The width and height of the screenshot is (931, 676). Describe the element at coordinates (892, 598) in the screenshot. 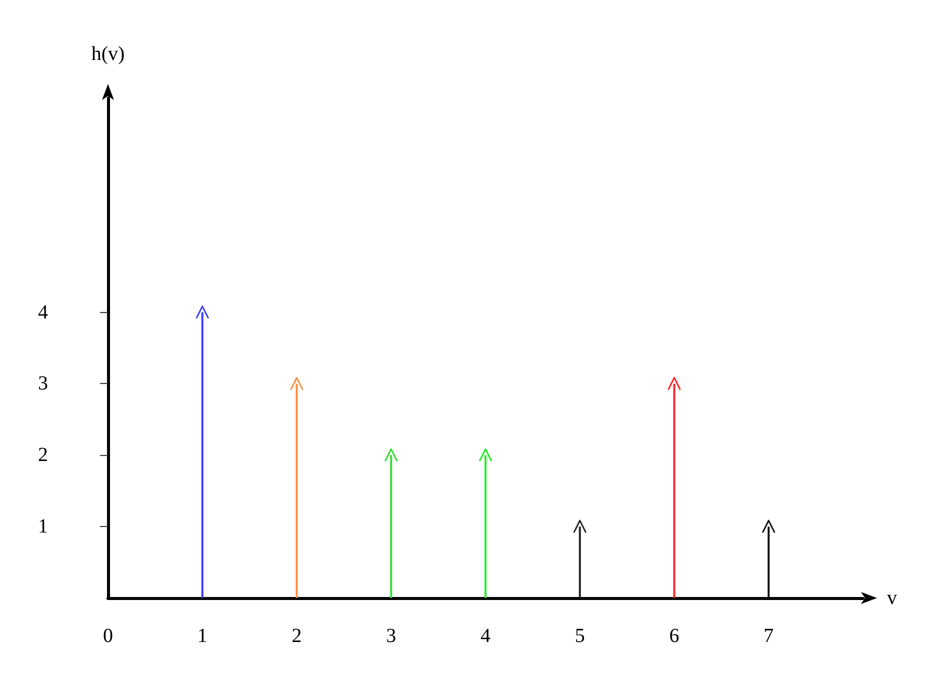

I see `x-axis-title: v` at that location.